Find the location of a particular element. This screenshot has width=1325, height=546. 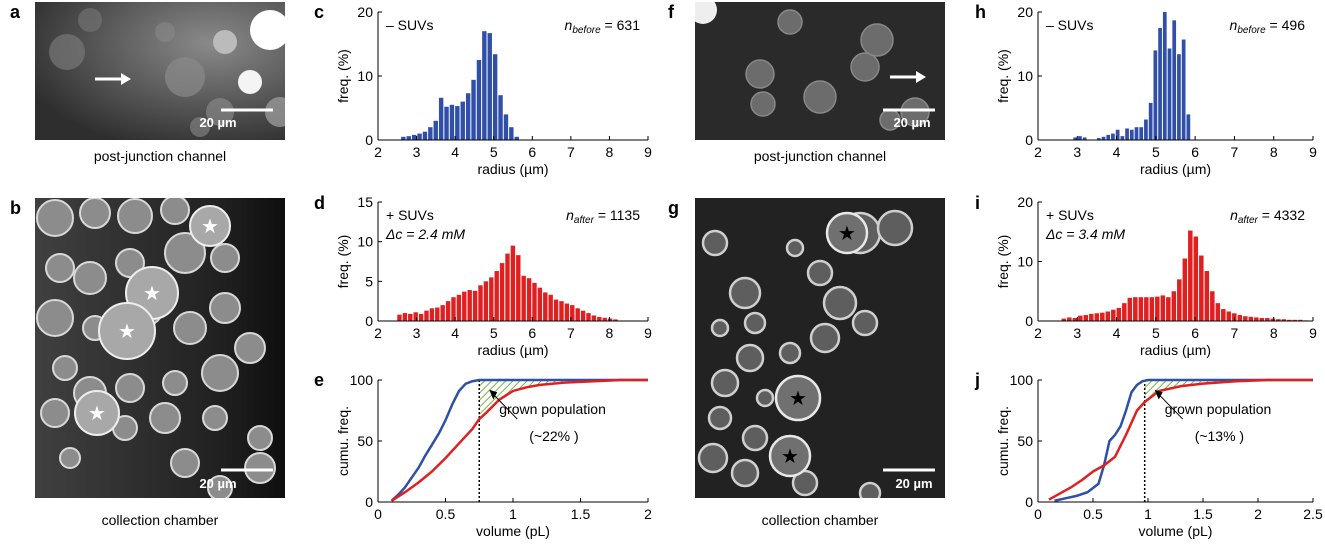

micrograph-g: ★ ★ ★ is located at coordinates (820, 348).